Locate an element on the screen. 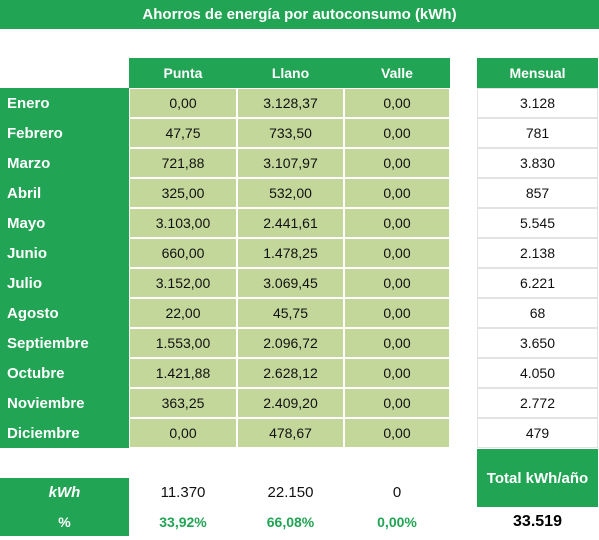  table-title: Ahorros de energía por autoconsumo (kWh) is located at coordinates (299, 14).